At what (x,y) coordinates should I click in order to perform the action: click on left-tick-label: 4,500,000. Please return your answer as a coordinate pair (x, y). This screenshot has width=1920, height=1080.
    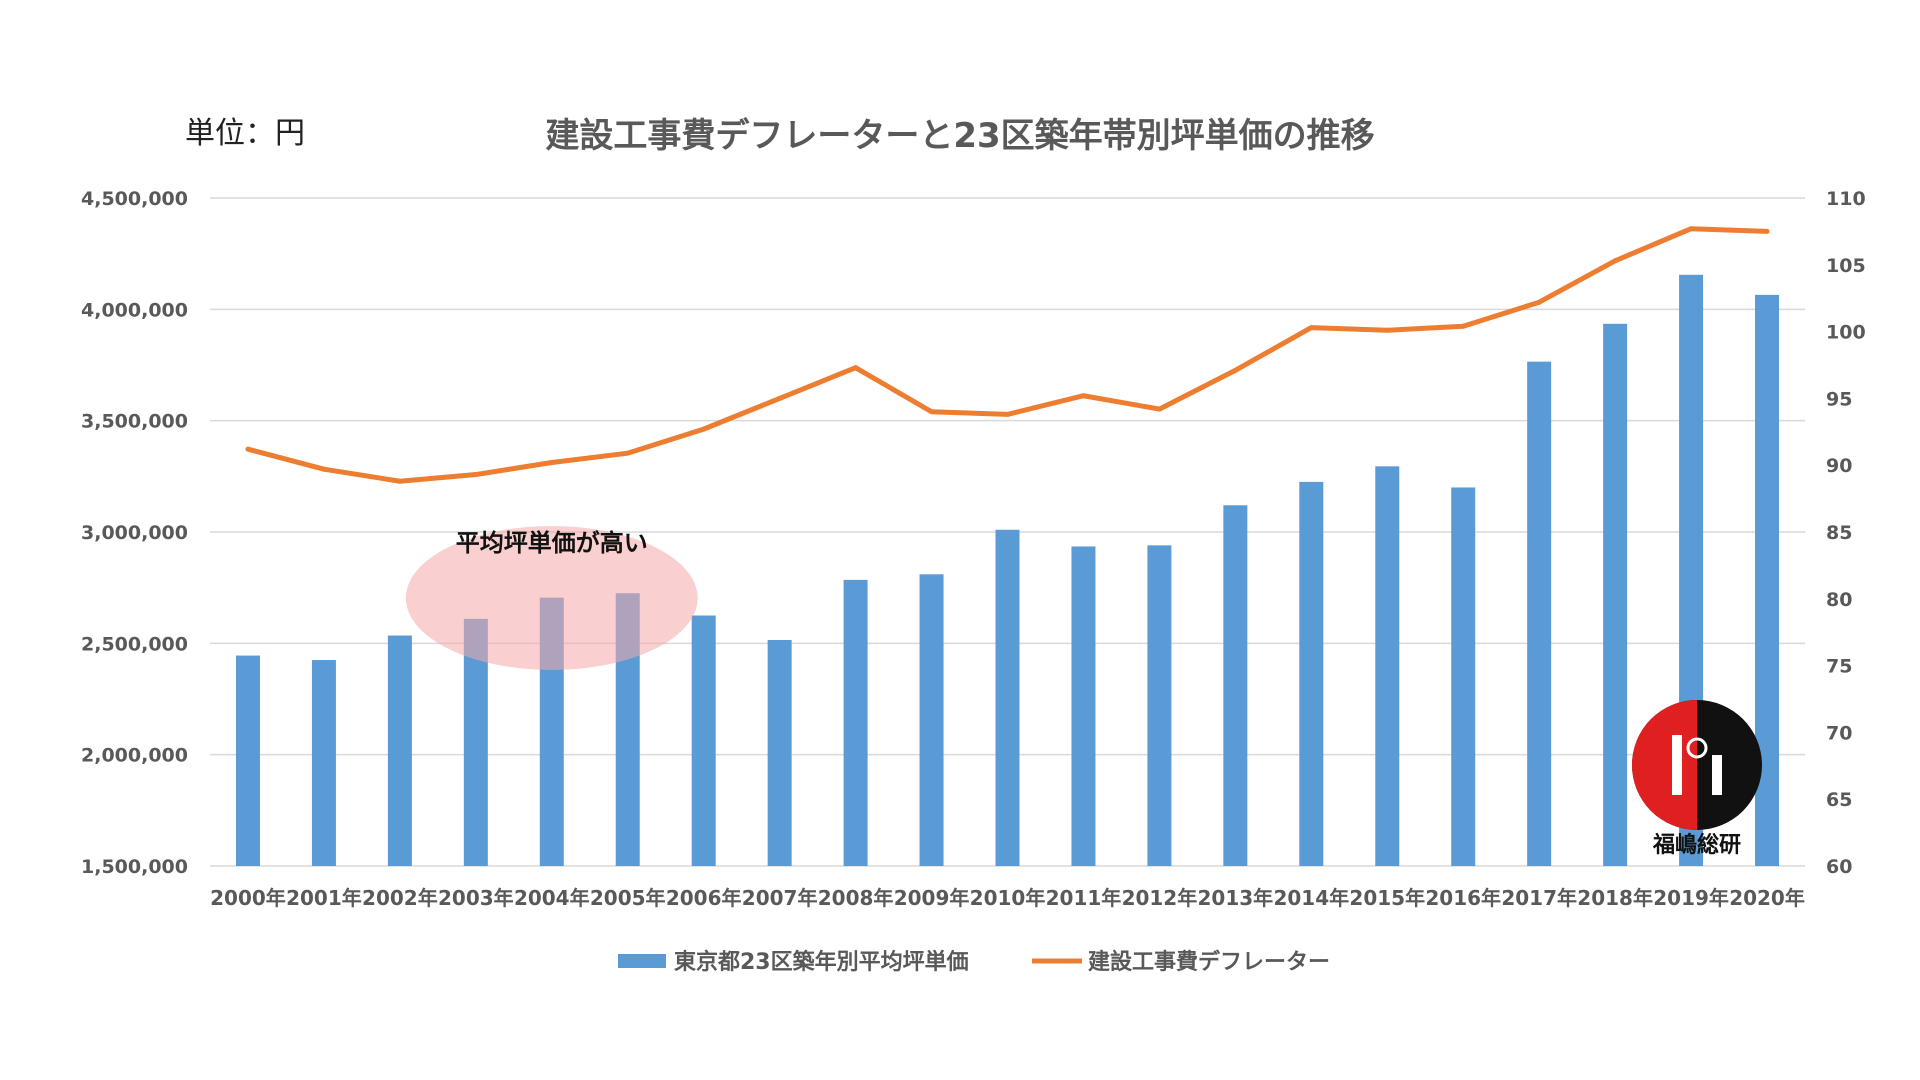
    Looking at the image, I should click on (134, 199).